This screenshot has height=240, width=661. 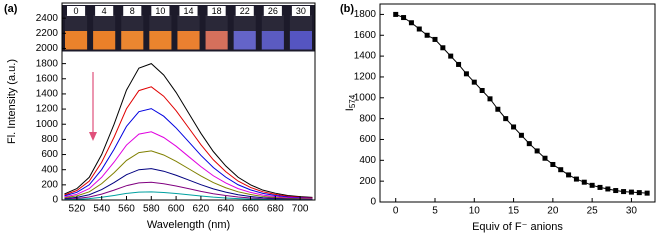 I want to click on inset-label: 22, so click(x=245, y=11).